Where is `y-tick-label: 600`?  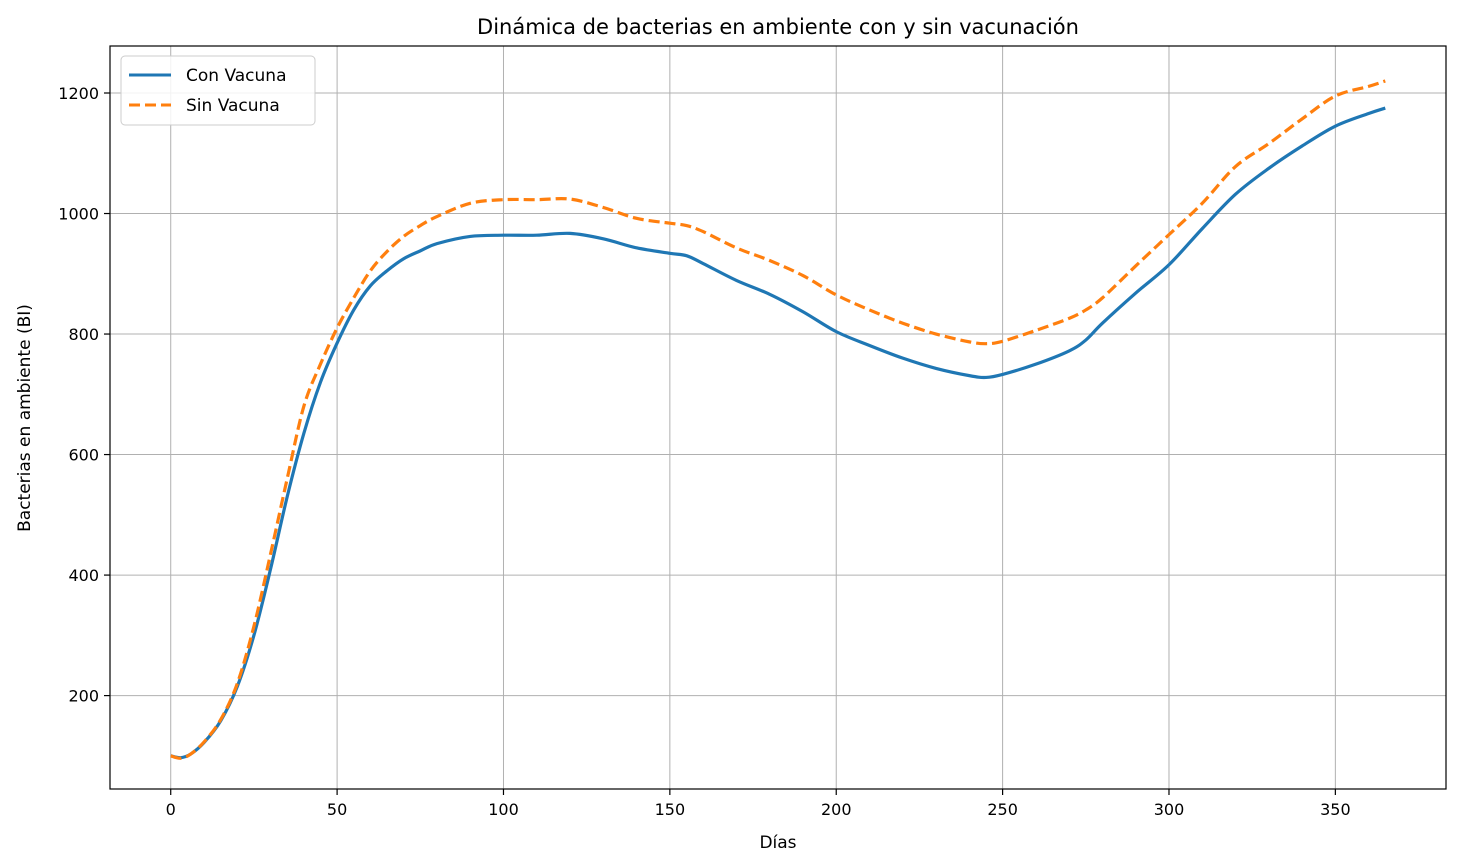
y-tick-label: 600 is located at coordinates (83, 455).